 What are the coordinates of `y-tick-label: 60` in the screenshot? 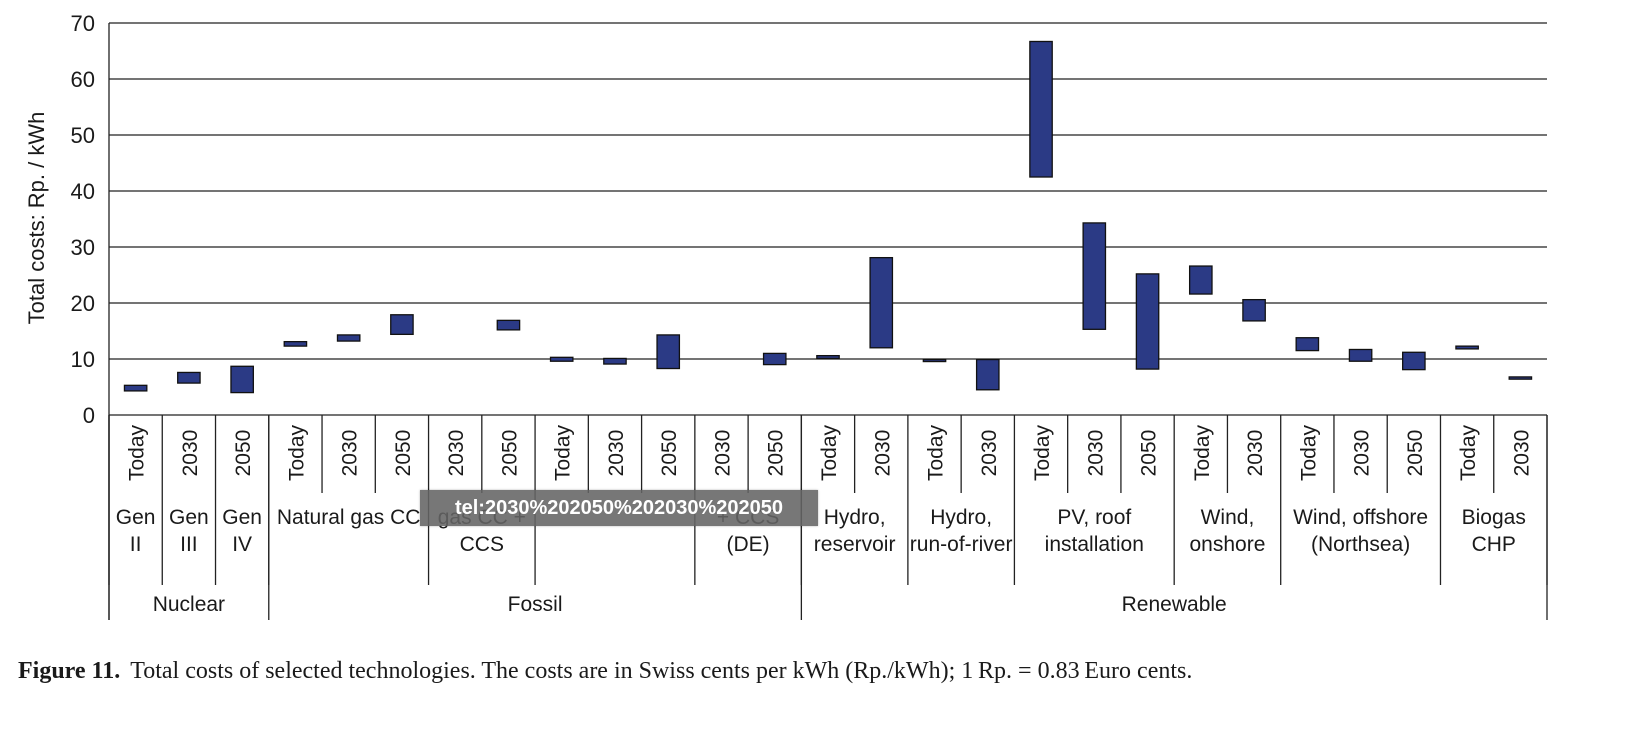 It's located at (83, 79).